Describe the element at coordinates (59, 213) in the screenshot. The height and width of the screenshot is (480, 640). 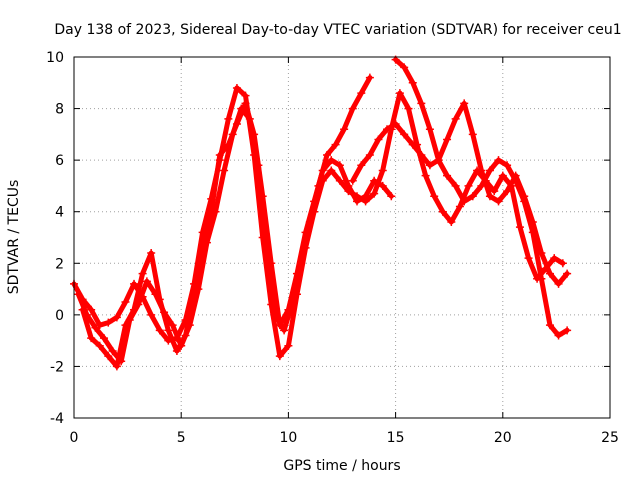
I see `y-tick-label: 4` at that location.